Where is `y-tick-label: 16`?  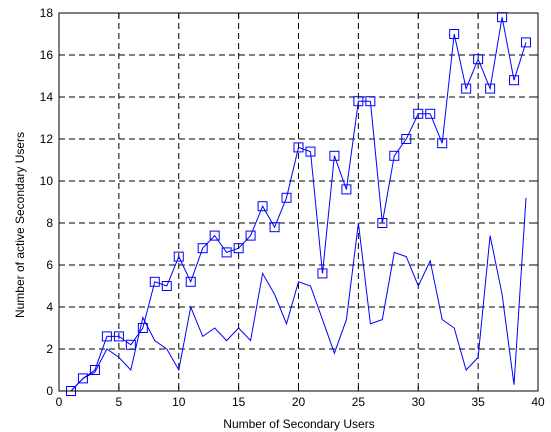
y-tick-label: 16 is located at coordinates (47, 55).